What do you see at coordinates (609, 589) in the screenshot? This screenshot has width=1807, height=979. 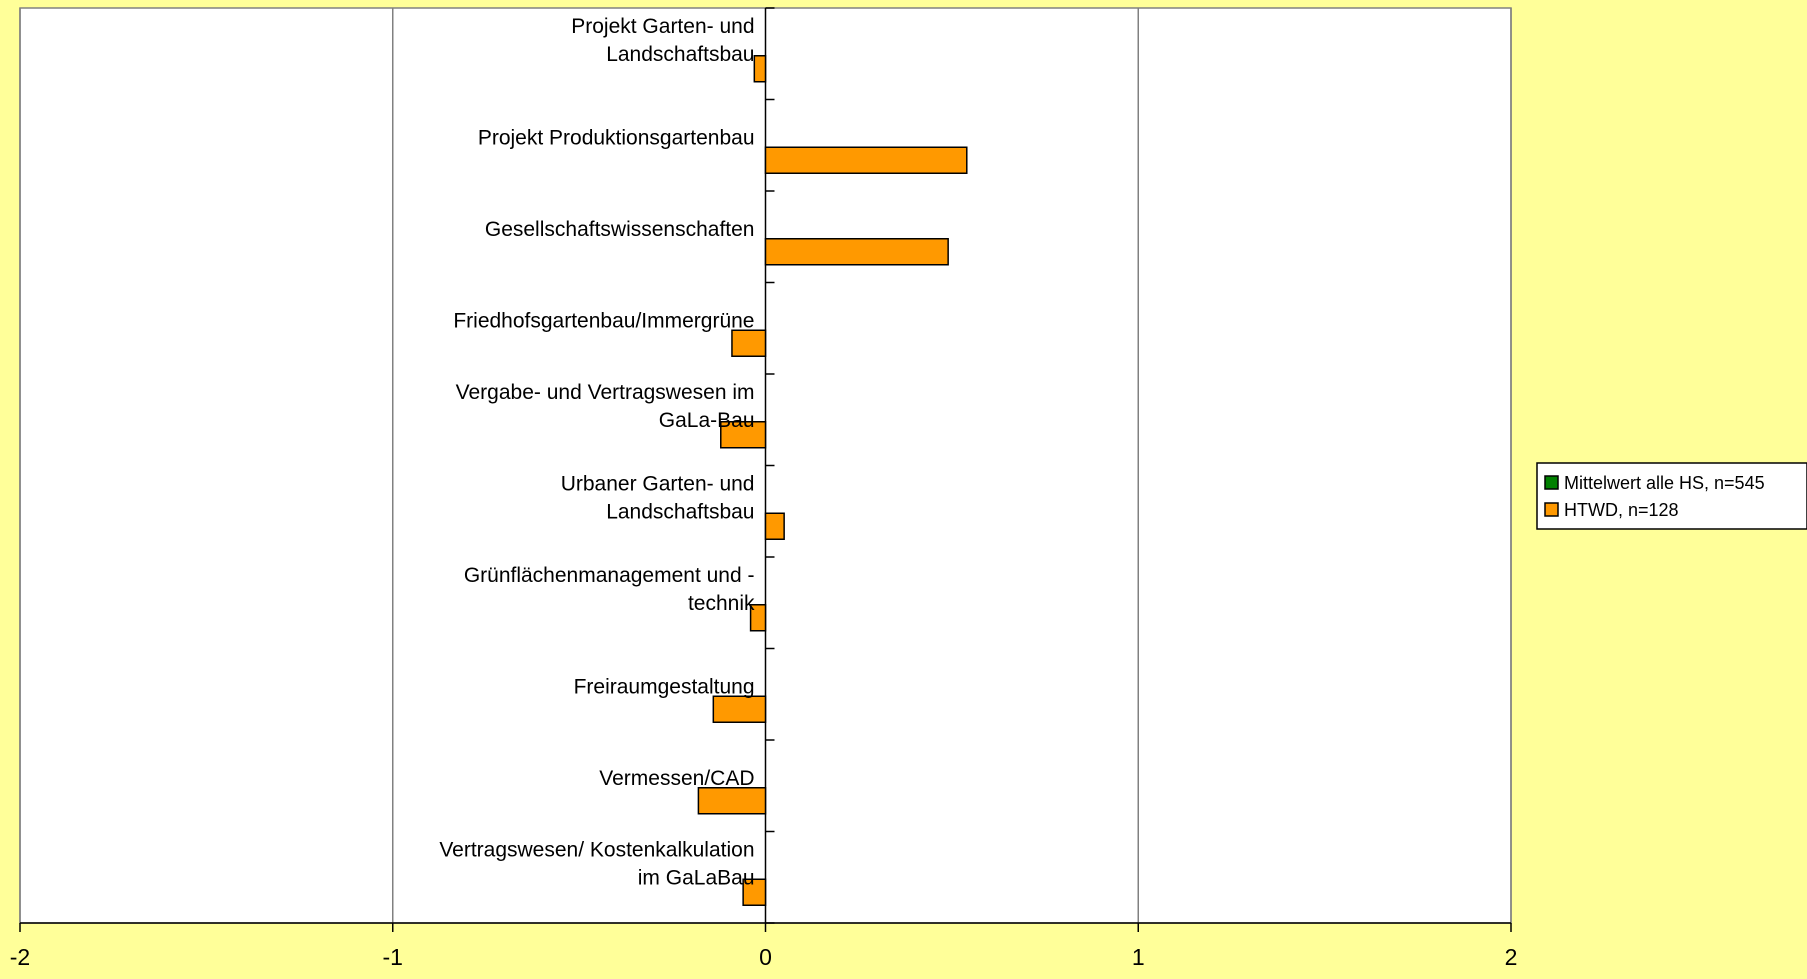 I see `category-label: Grünflächenmanagement und - technik` at bounding box center [609, 589].